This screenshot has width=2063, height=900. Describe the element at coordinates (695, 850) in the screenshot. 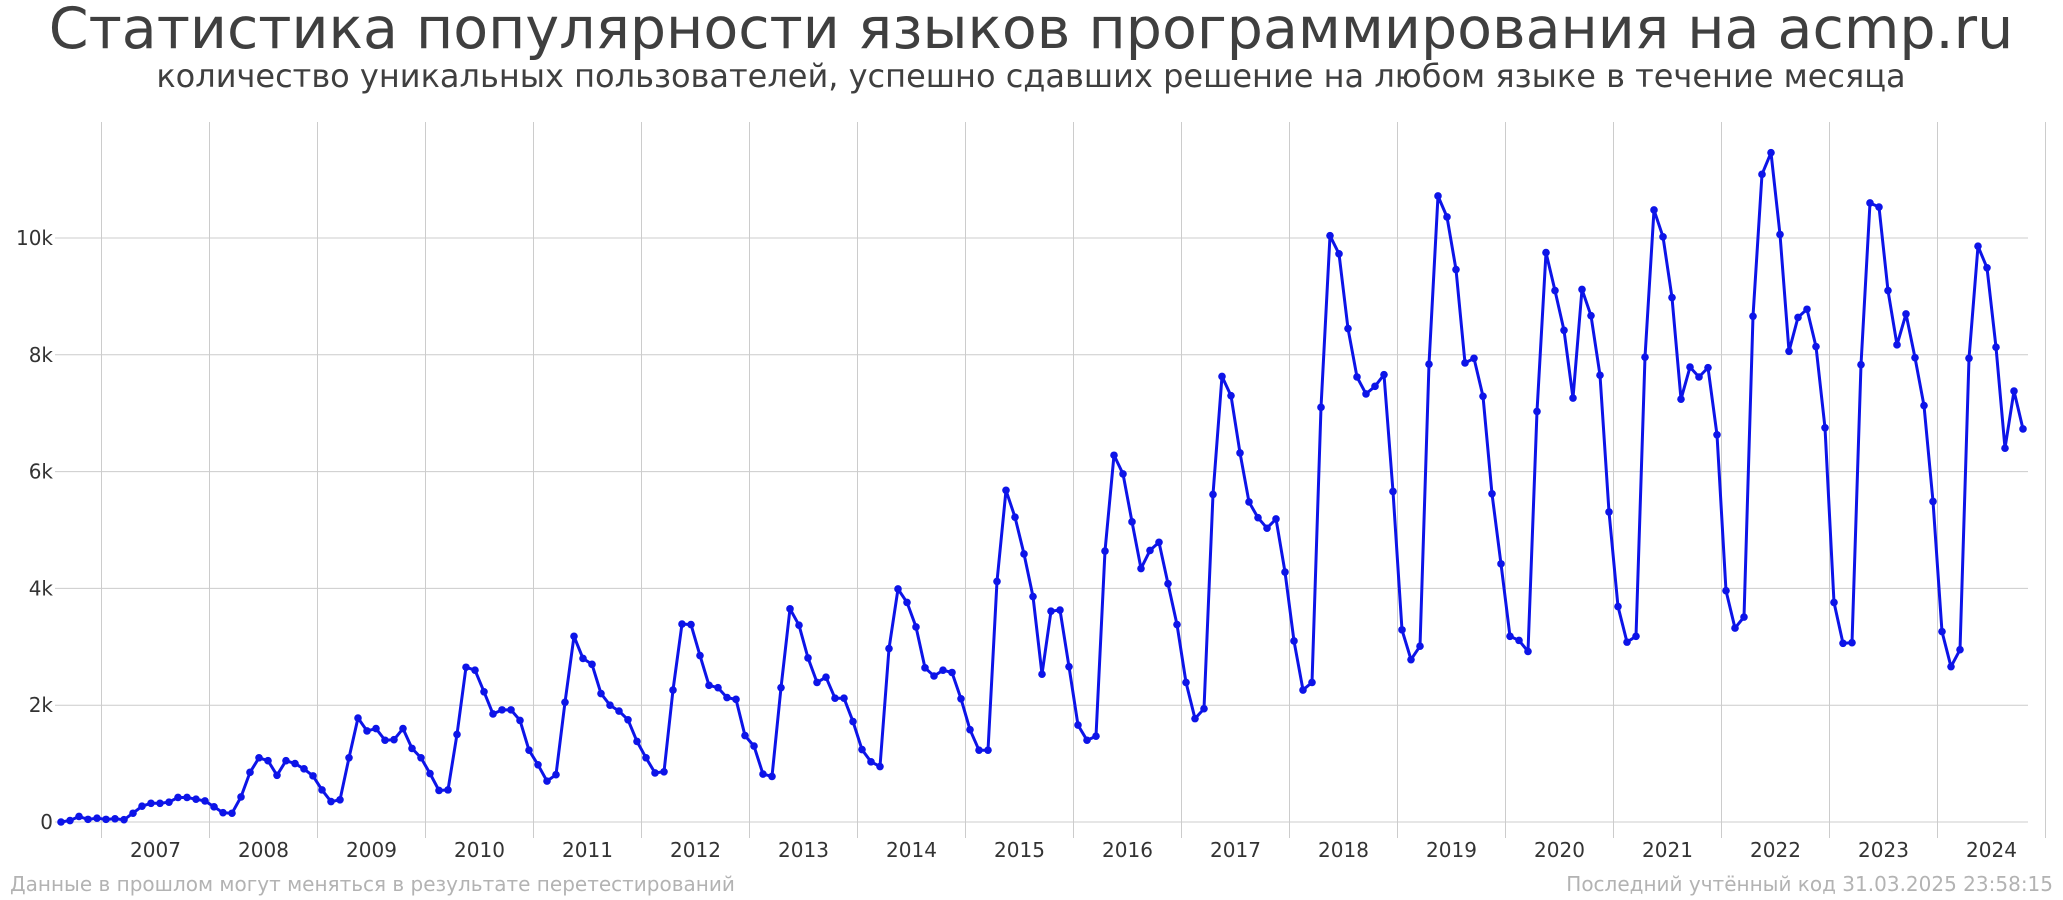

I see `x-tick-label: 2012` at that location.